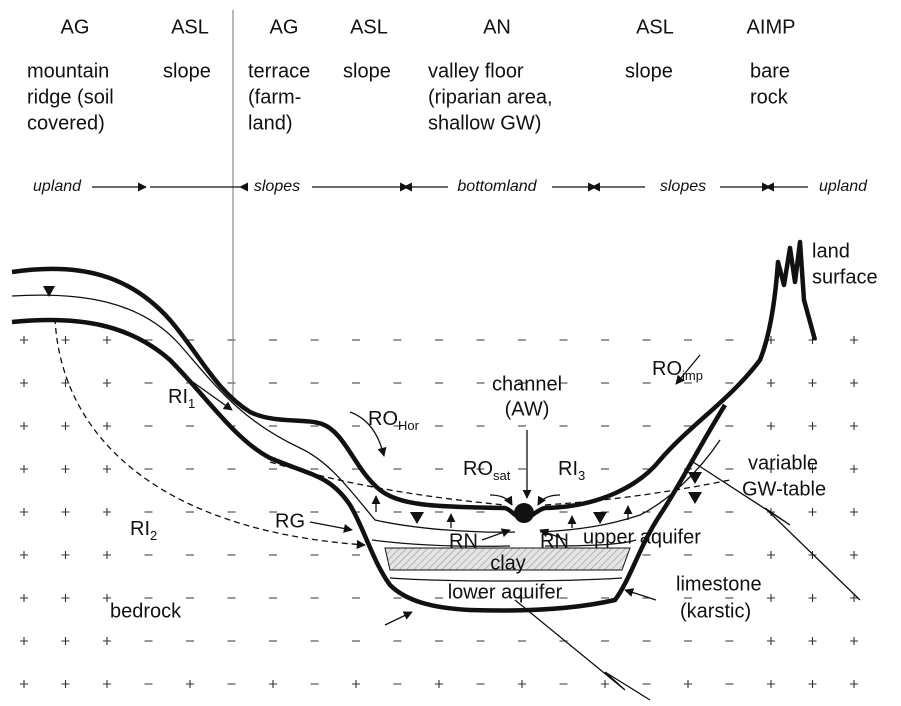  Describe the element at coordinates (770, 71) in the screenshot. I see `column-desc: bare` at that location.